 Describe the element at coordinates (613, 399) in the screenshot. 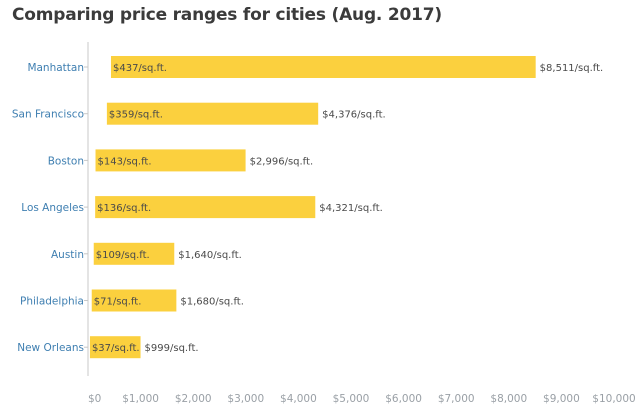

I see `x-tick-label: $10,000` at that location.